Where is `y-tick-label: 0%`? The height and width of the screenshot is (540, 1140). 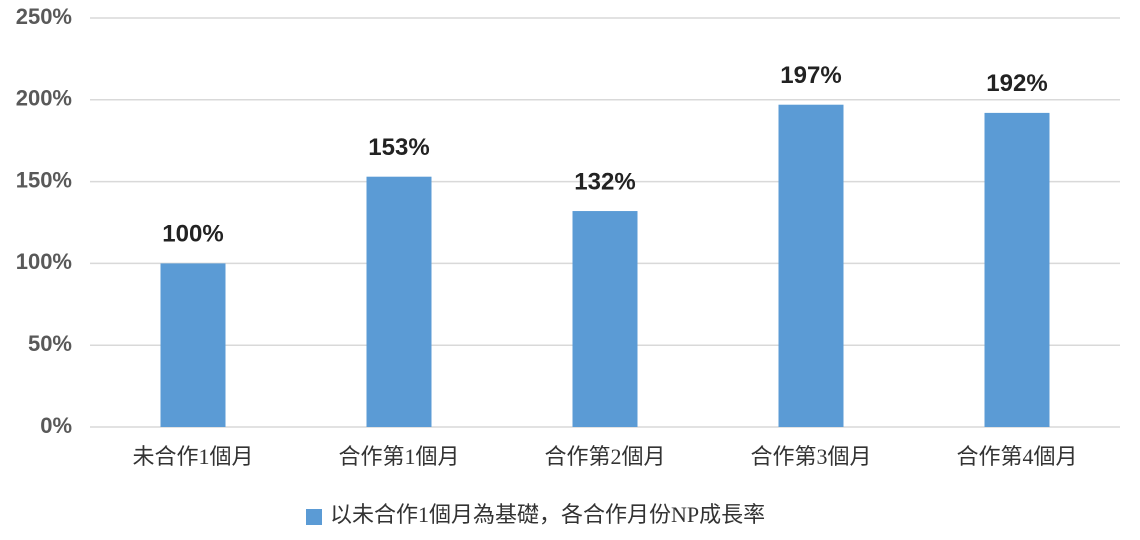 y-tick-label: 0% is located at coordinates (56, 425).